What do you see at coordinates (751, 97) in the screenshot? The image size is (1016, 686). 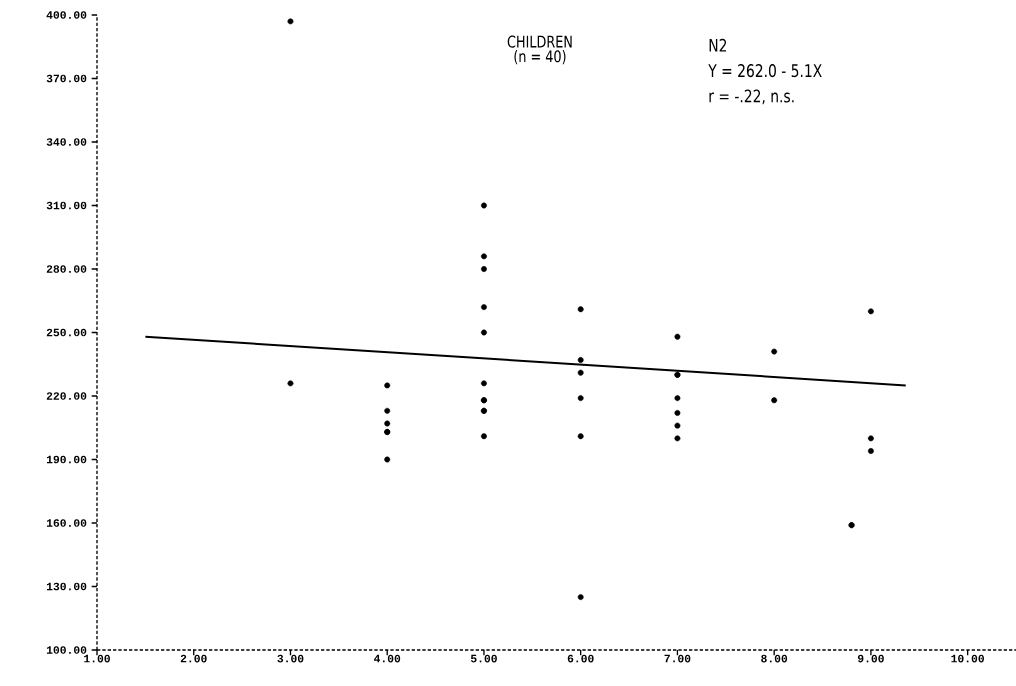 I see `annotation: r = -.22, n.s.` at bounding box center [751, 97].